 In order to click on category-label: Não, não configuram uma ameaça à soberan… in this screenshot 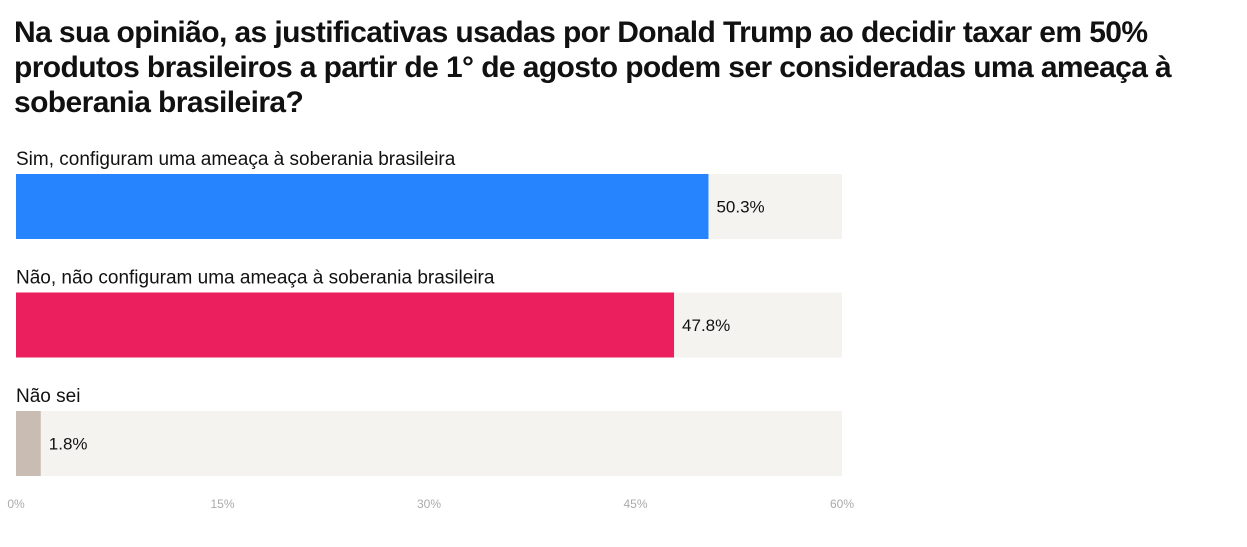, I will do `click(255, 278)`.